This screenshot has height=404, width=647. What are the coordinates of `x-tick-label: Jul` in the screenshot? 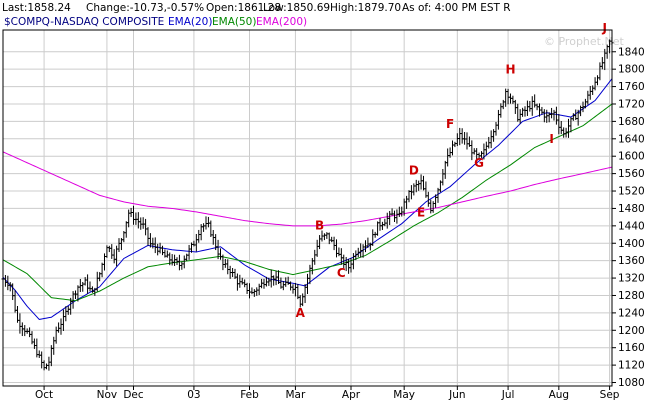 It's located at (508, 394).